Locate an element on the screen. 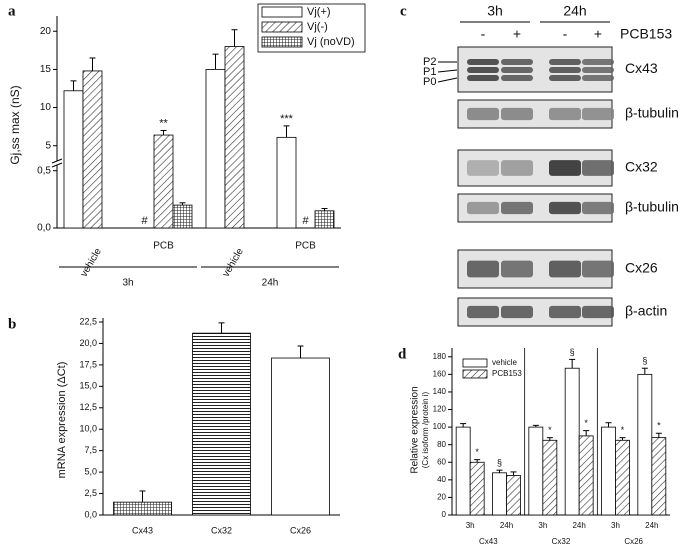 The width and height of the screenshot is (685, 547). significance-mark: ** is located at coordinates (163, 123).